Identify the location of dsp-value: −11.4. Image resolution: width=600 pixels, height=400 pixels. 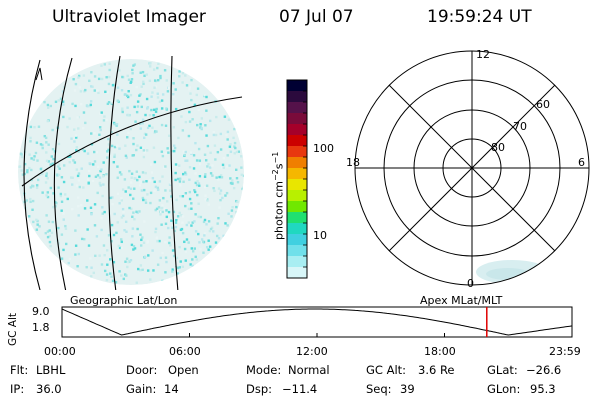
(300, 389).